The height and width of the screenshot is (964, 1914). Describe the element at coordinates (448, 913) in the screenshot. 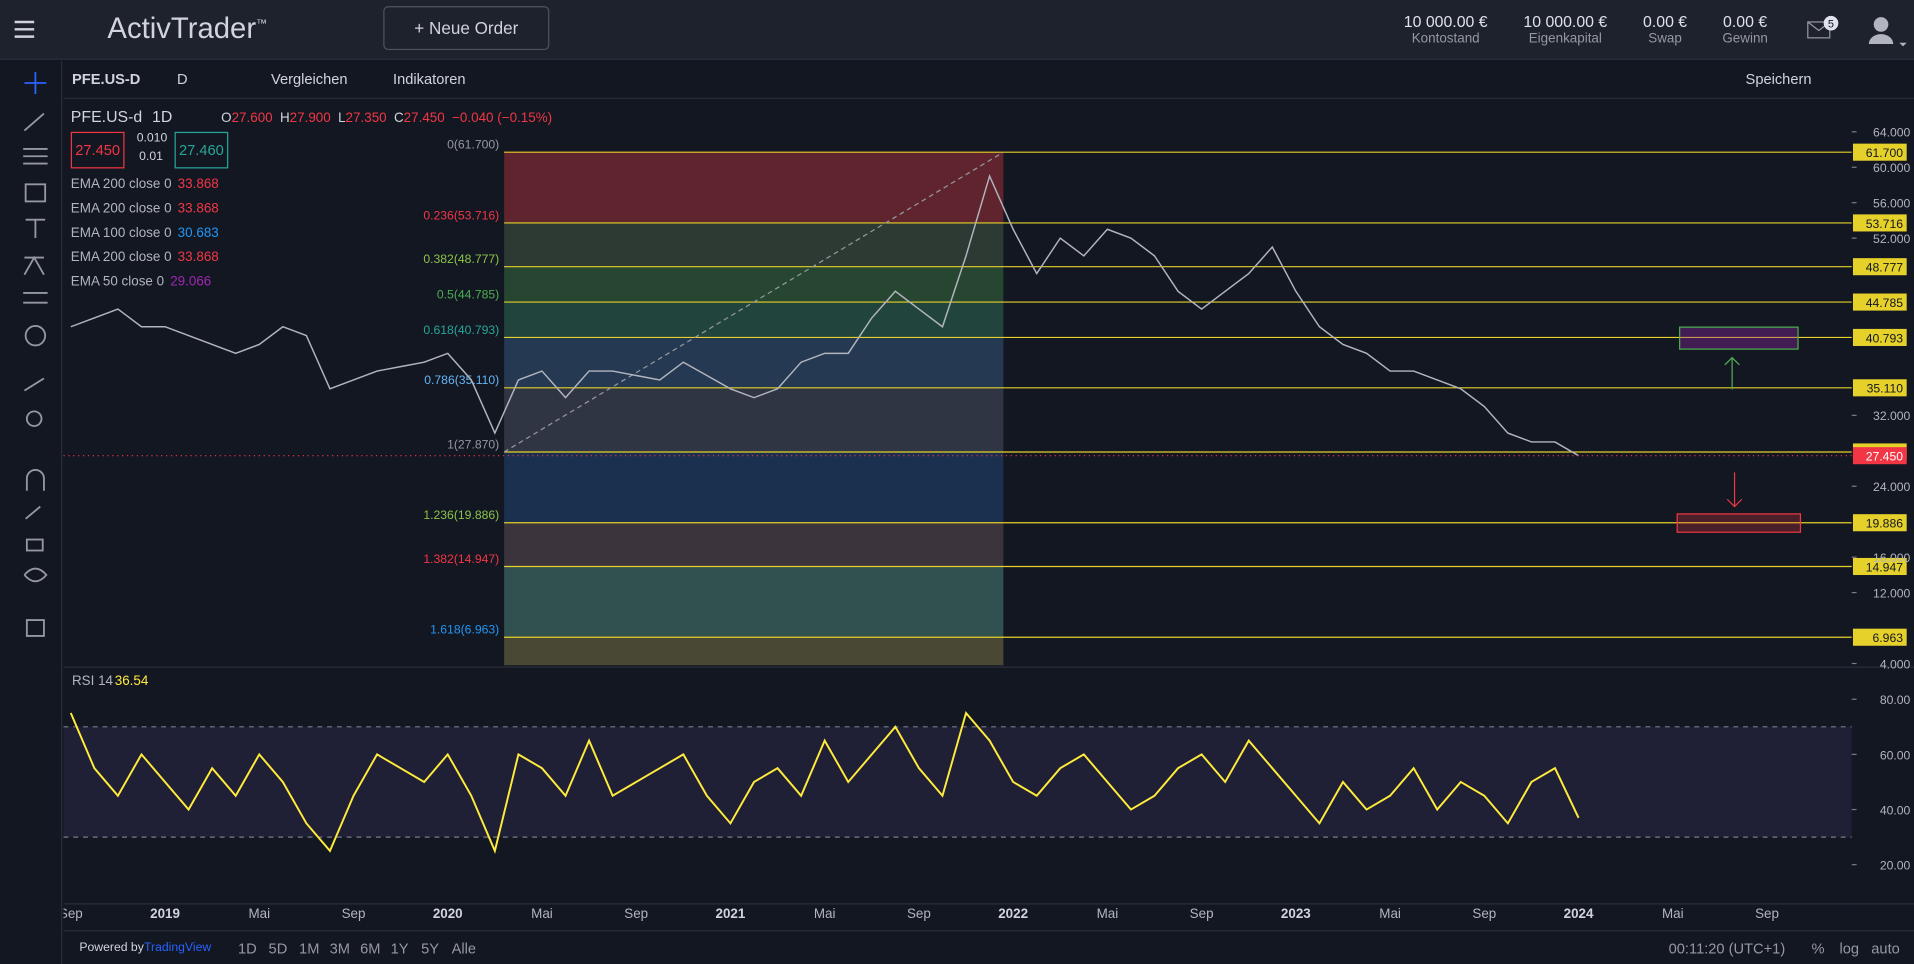

I see `x-tick-label: 2020` at that location.